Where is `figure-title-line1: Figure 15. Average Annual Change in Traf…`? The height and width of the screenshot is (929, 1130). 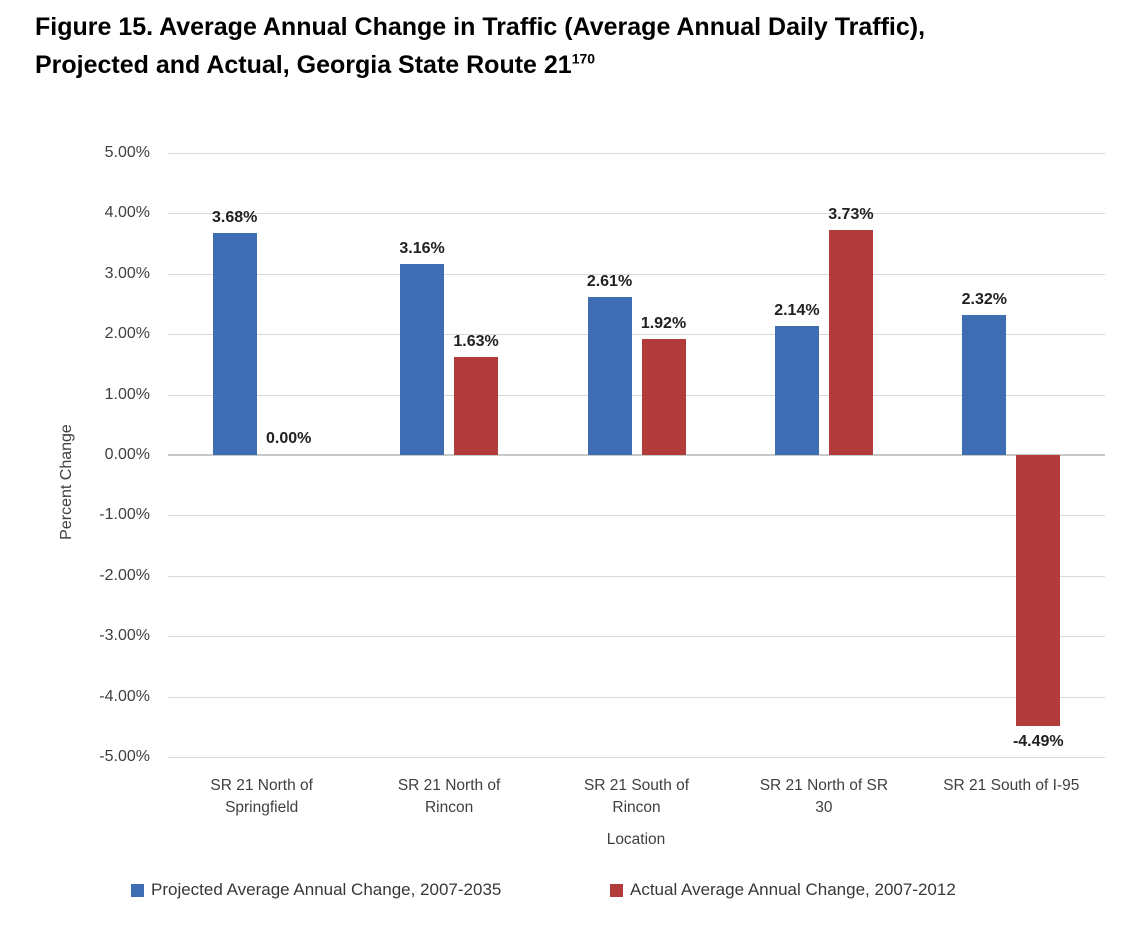 figure-title-line1: Figure 15. Average Annual Change in Traf… is located at coordinates (480, 27).